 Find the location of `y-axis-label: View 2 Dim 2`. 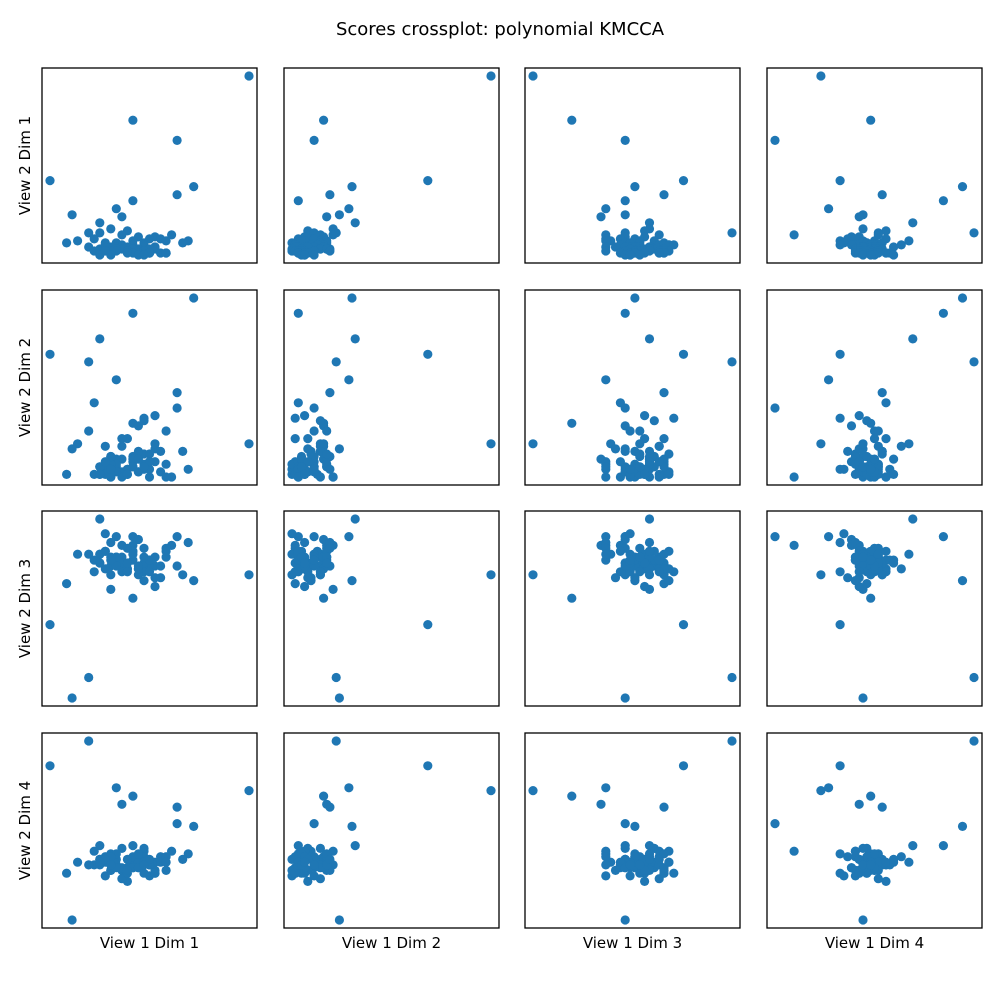

y-axis-label: View 2 Dim 2 is located at coordinates (25, 387).